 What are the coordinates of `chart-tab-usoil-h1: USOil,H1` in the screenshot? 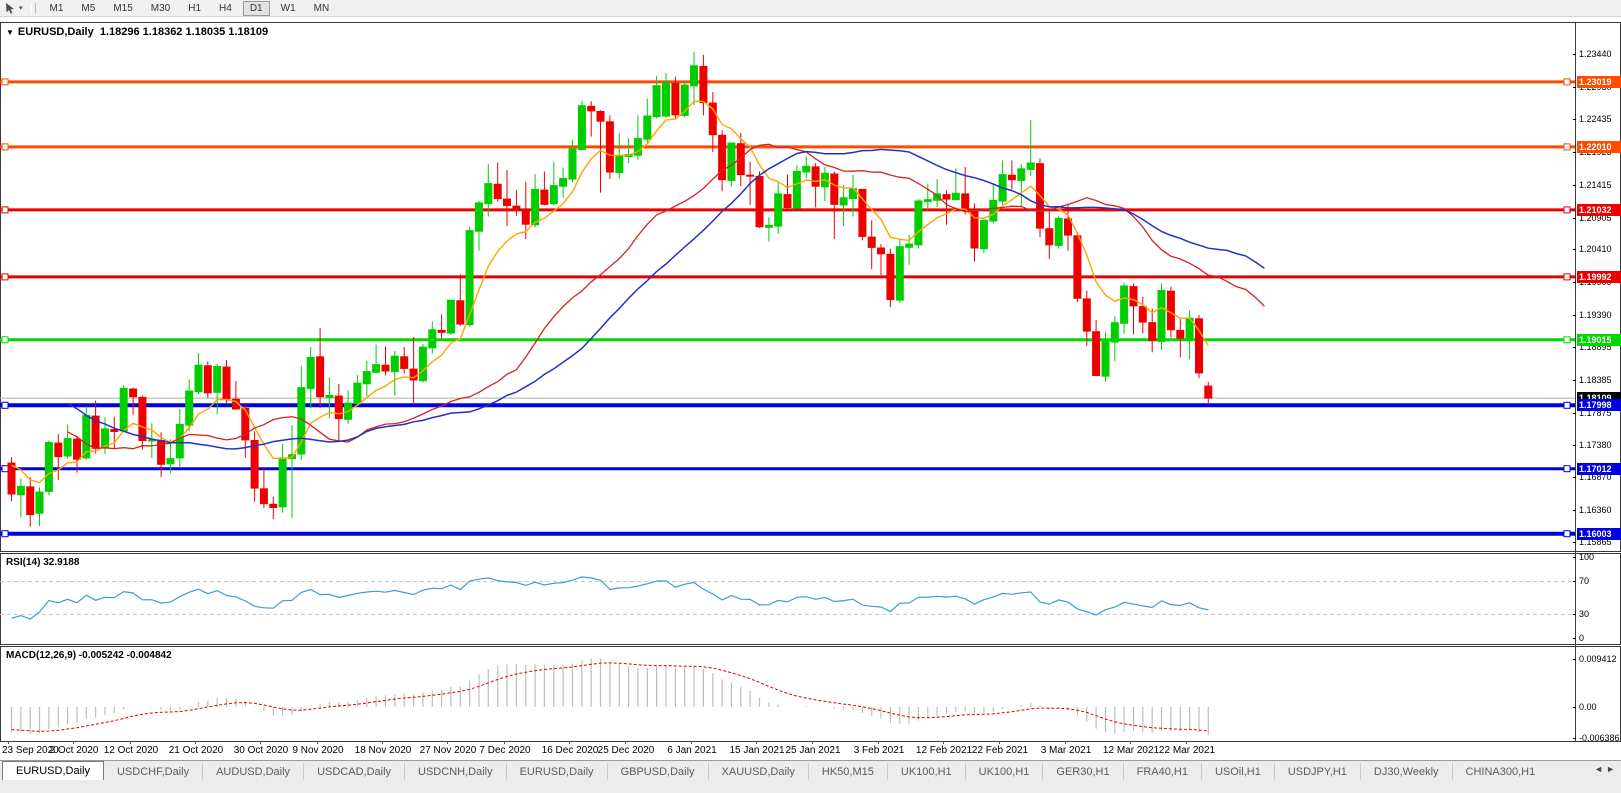 It's located at (1237, 772).